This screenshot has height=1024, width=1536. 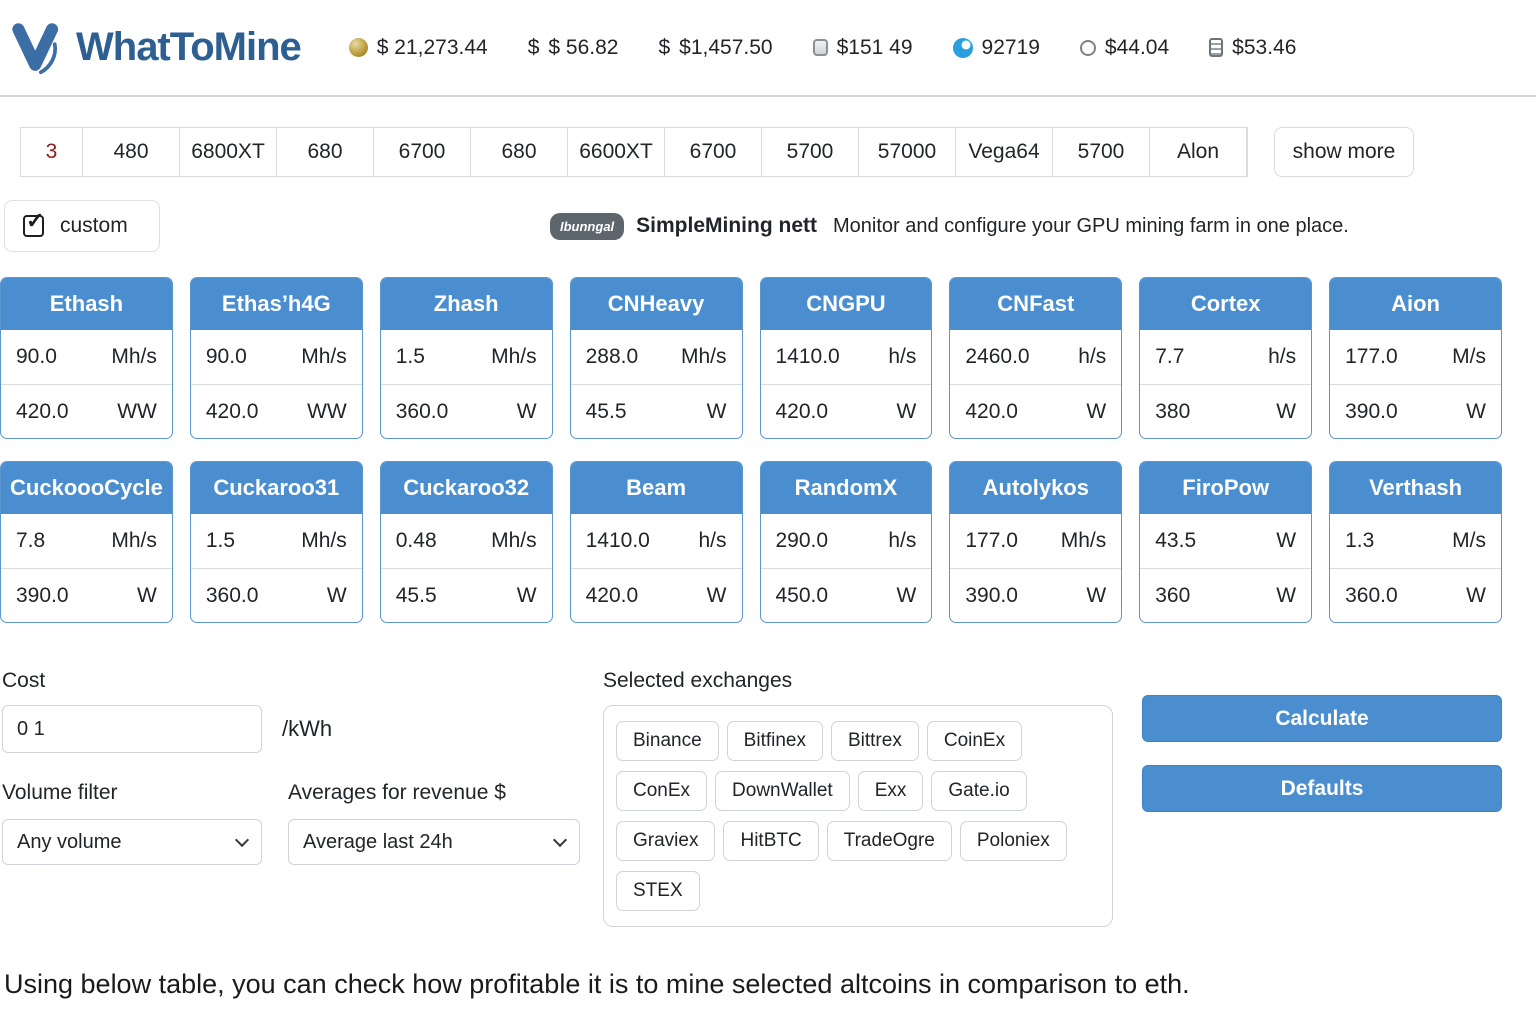 I want to click on btc-coin-icon, so click(x=358, y=47).